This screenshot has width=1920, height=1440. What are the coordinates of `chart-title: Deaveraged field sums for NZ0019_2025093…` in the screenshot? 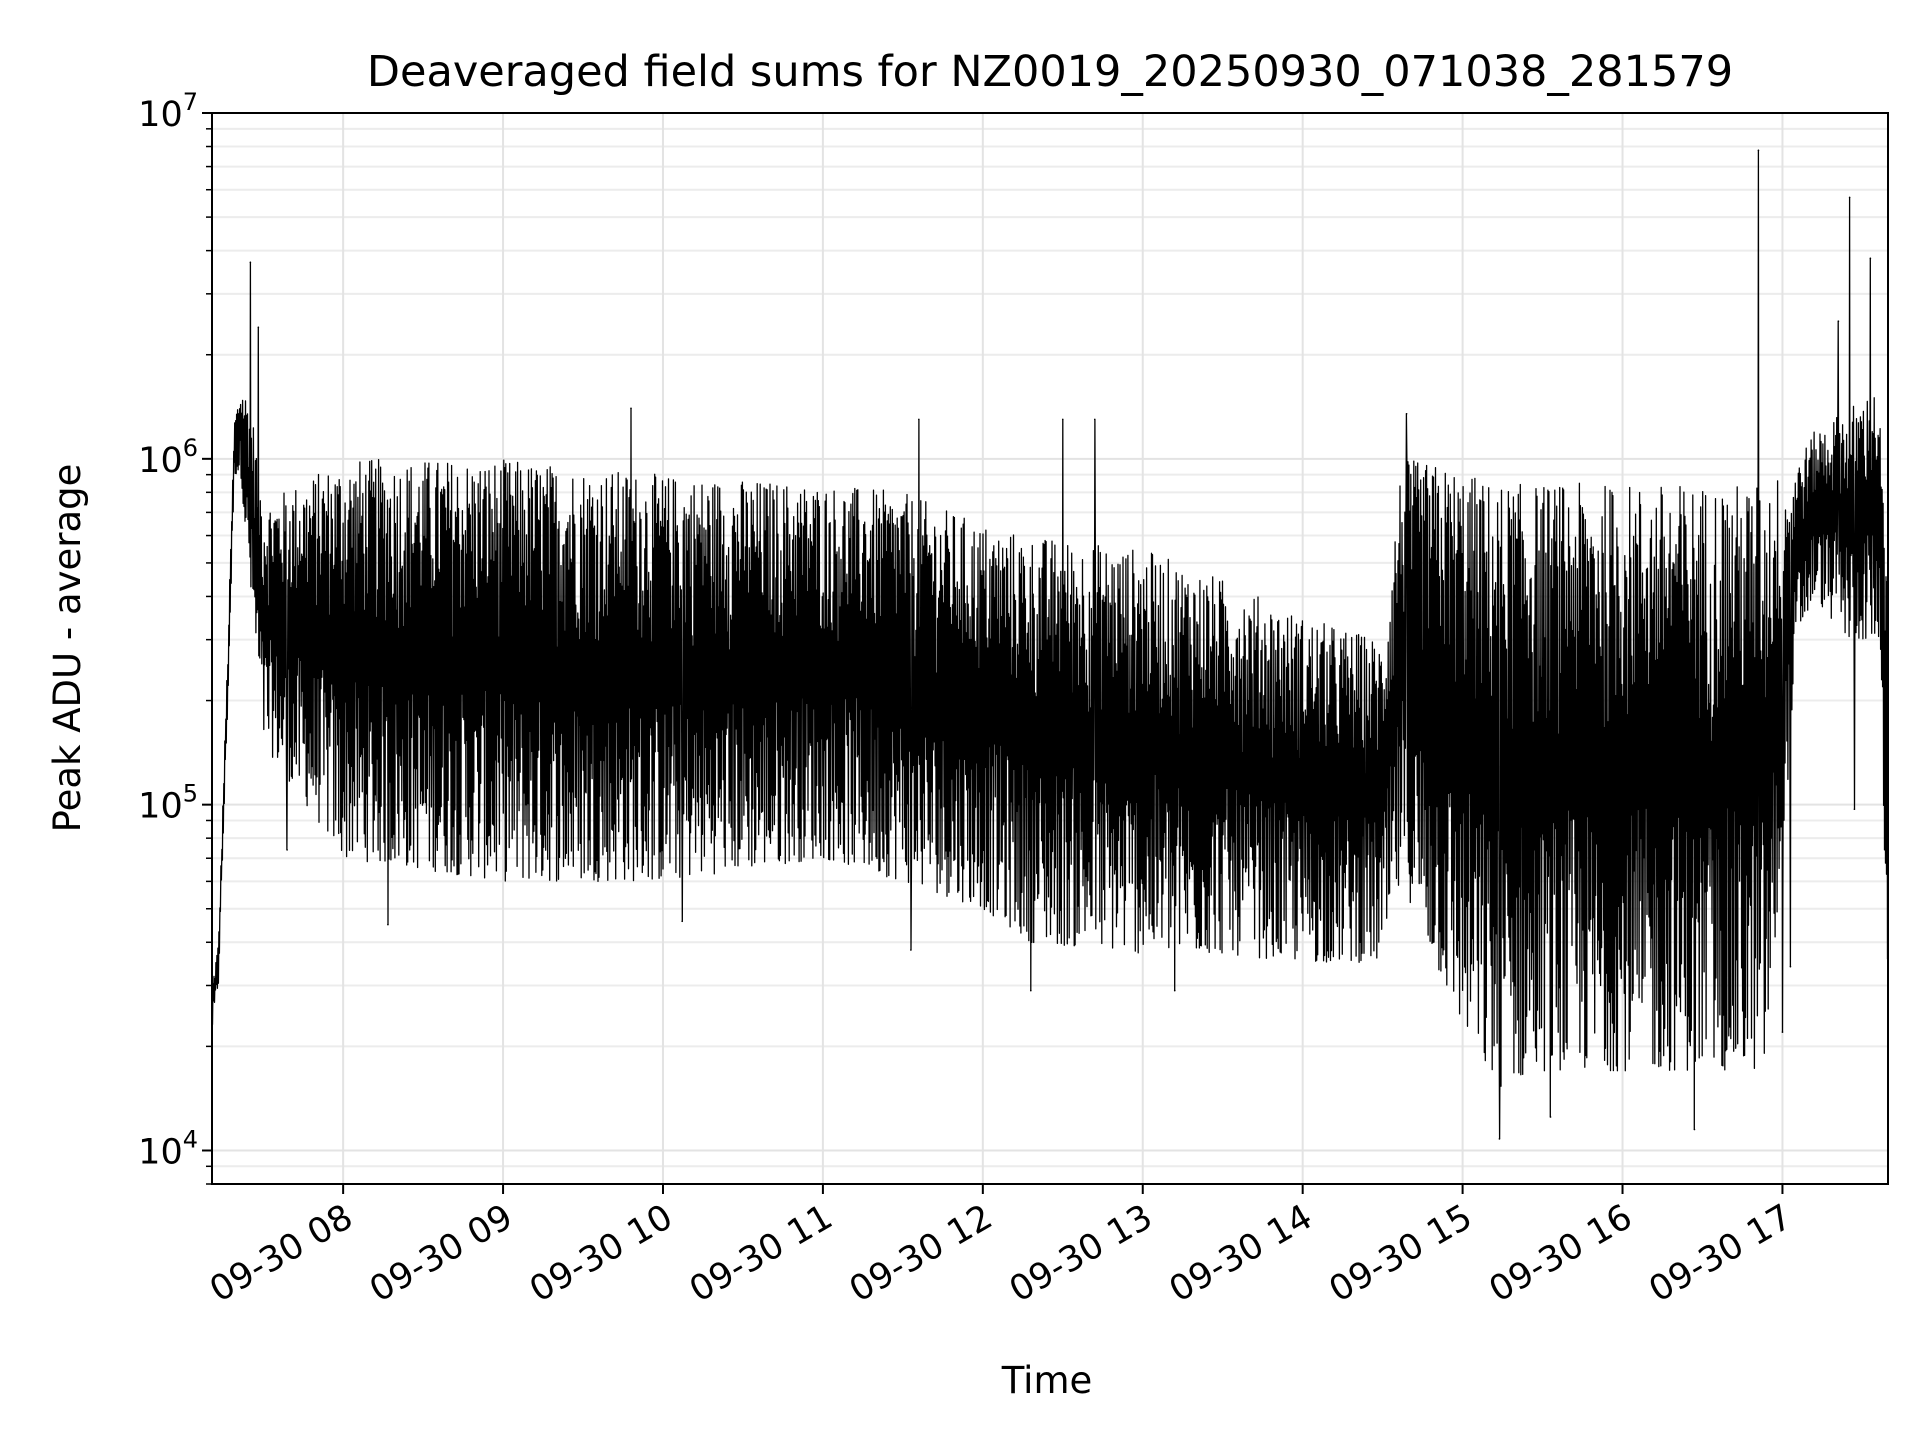 It's located at (1050, 72).